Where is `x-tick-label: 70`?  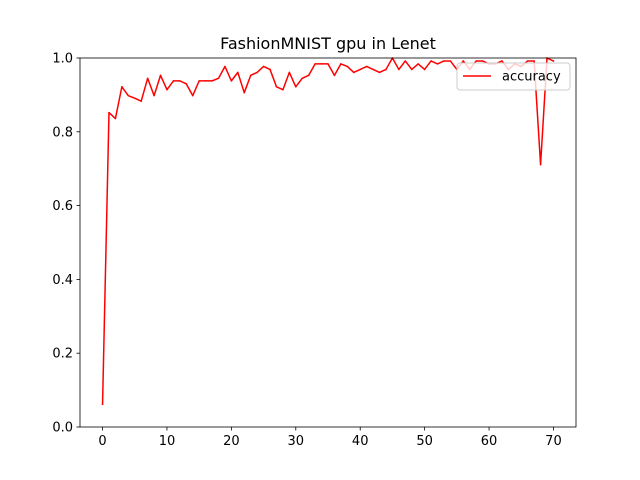 x-tick-label: 70 is located at coordinates (553, 441).